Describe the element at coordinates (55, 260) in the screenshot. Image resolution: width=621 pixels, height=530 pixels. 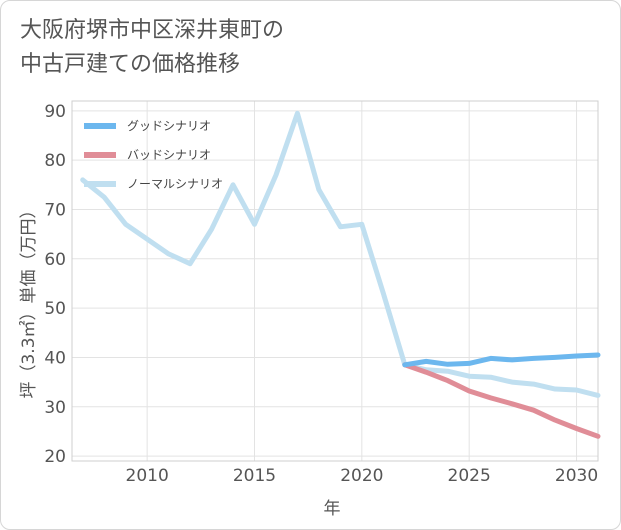
I see `y-tick-label: 60` at that location.